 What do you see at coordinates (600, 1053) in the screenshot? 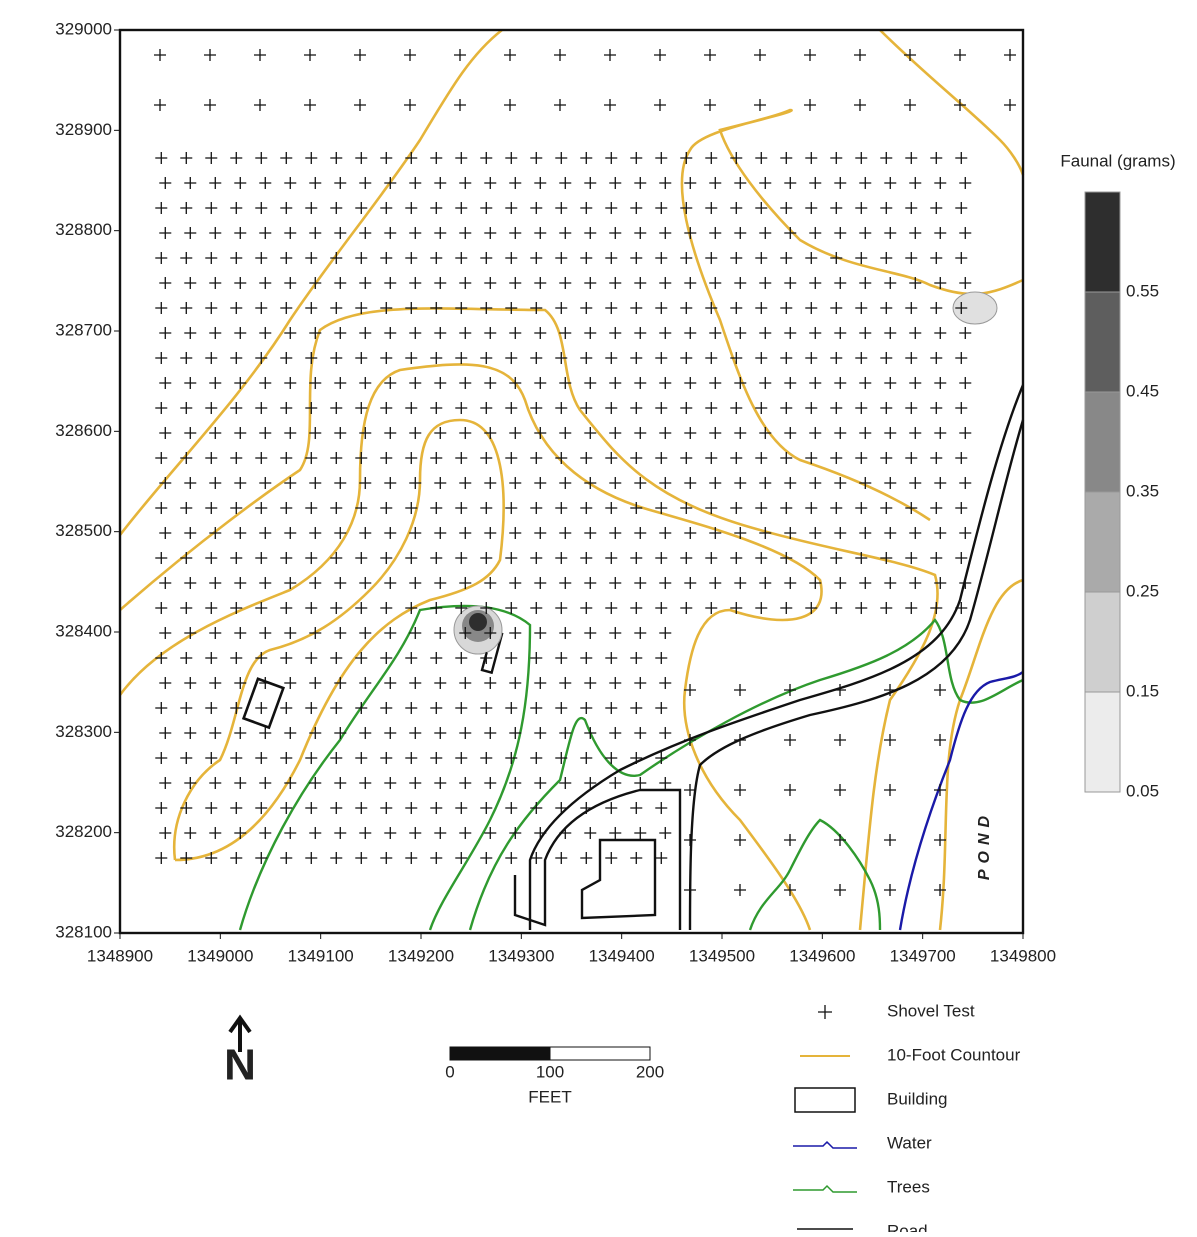
I see `scale-segment` at bounding box center [600, 1053].